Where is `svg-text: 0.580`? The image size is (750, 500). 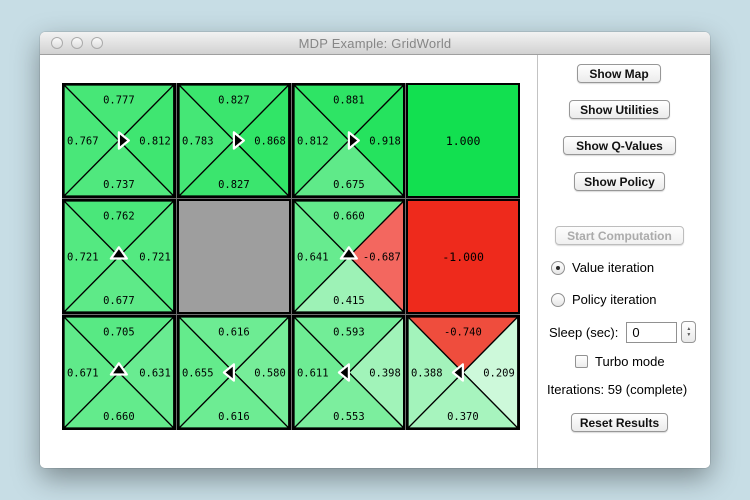
svg-text: 0.580 is located at coordinates (270, 373).